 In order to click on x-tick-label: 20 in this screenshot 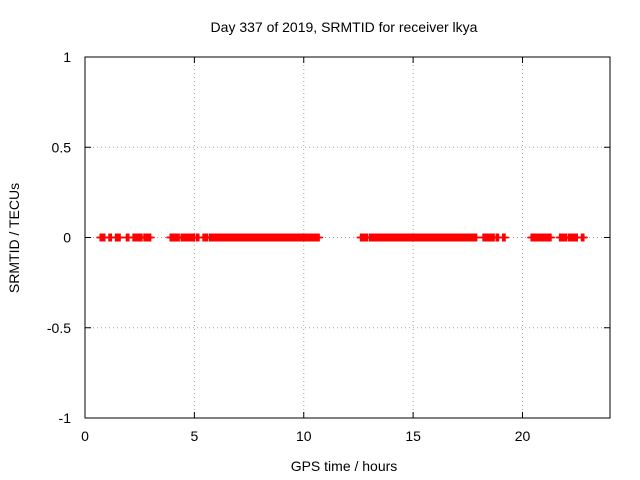, I will do `click(523, 436)`.